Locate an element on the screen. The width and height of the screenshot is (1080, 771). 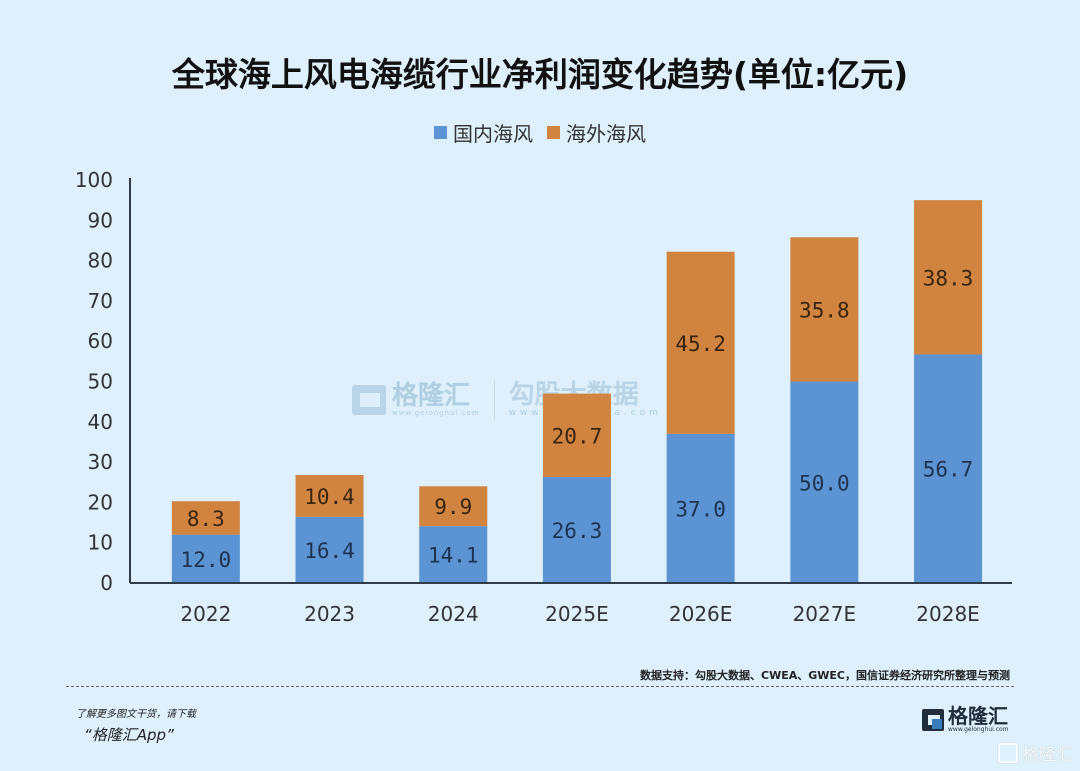
brand-logo: 格隆汇 www.gelonghui.com is located at coordinates (965, 719).